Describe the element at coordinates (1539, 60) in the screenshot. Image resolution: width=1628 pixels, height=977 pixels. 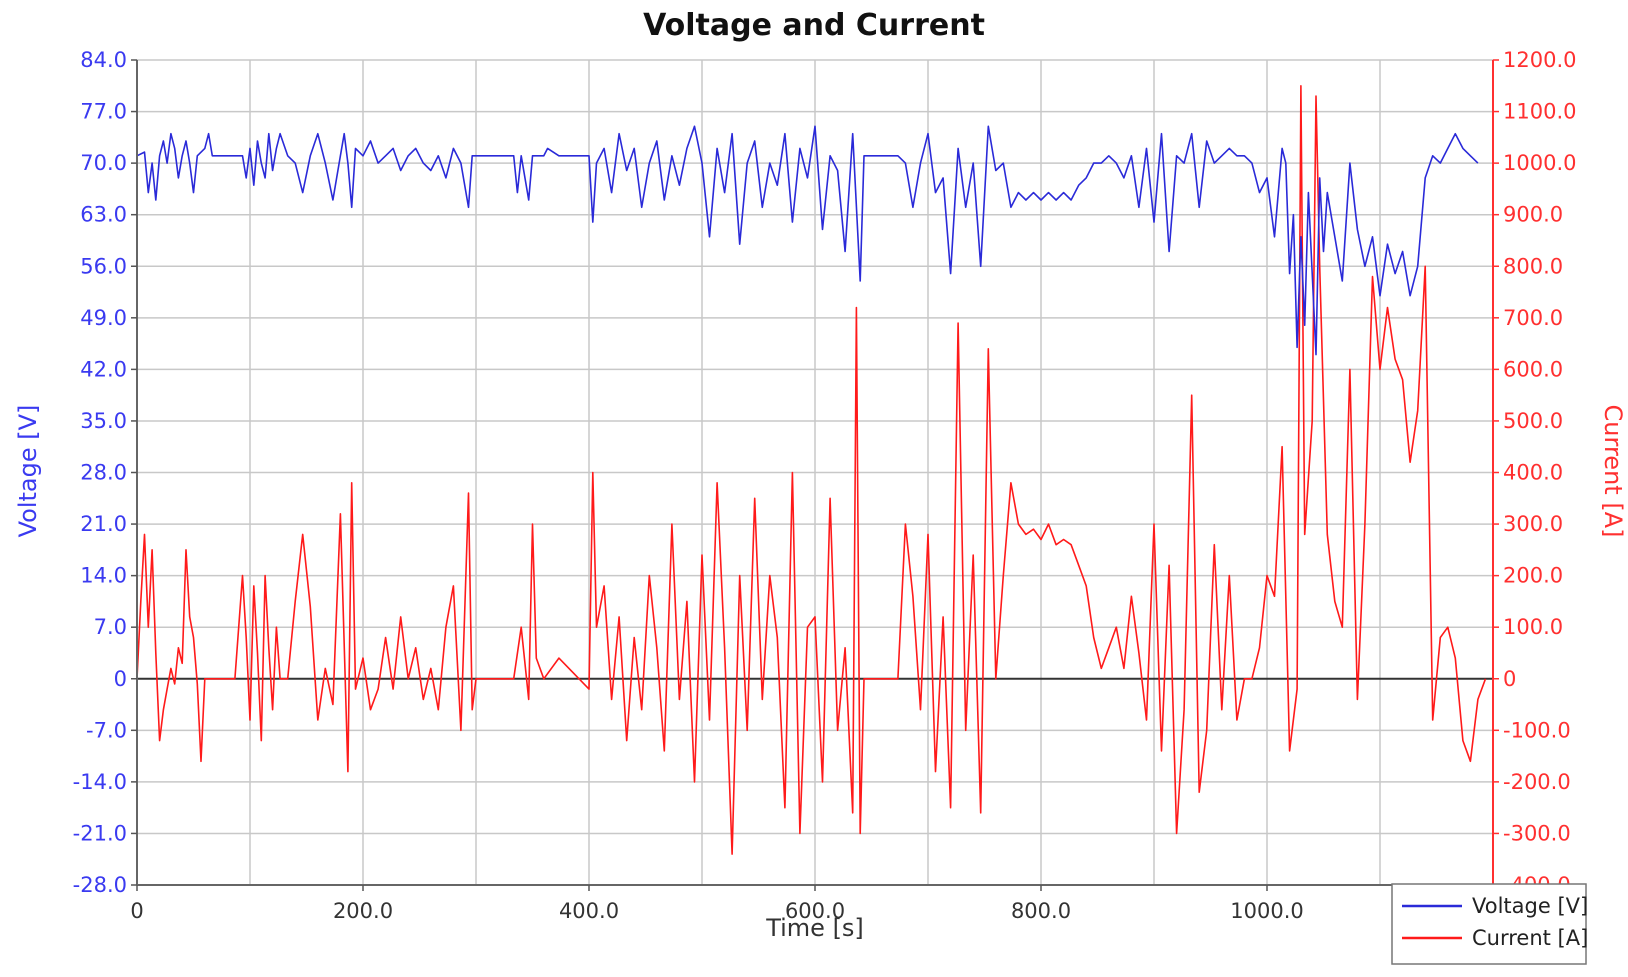
I see `right-y-tick-label: 1200.0` at that location.